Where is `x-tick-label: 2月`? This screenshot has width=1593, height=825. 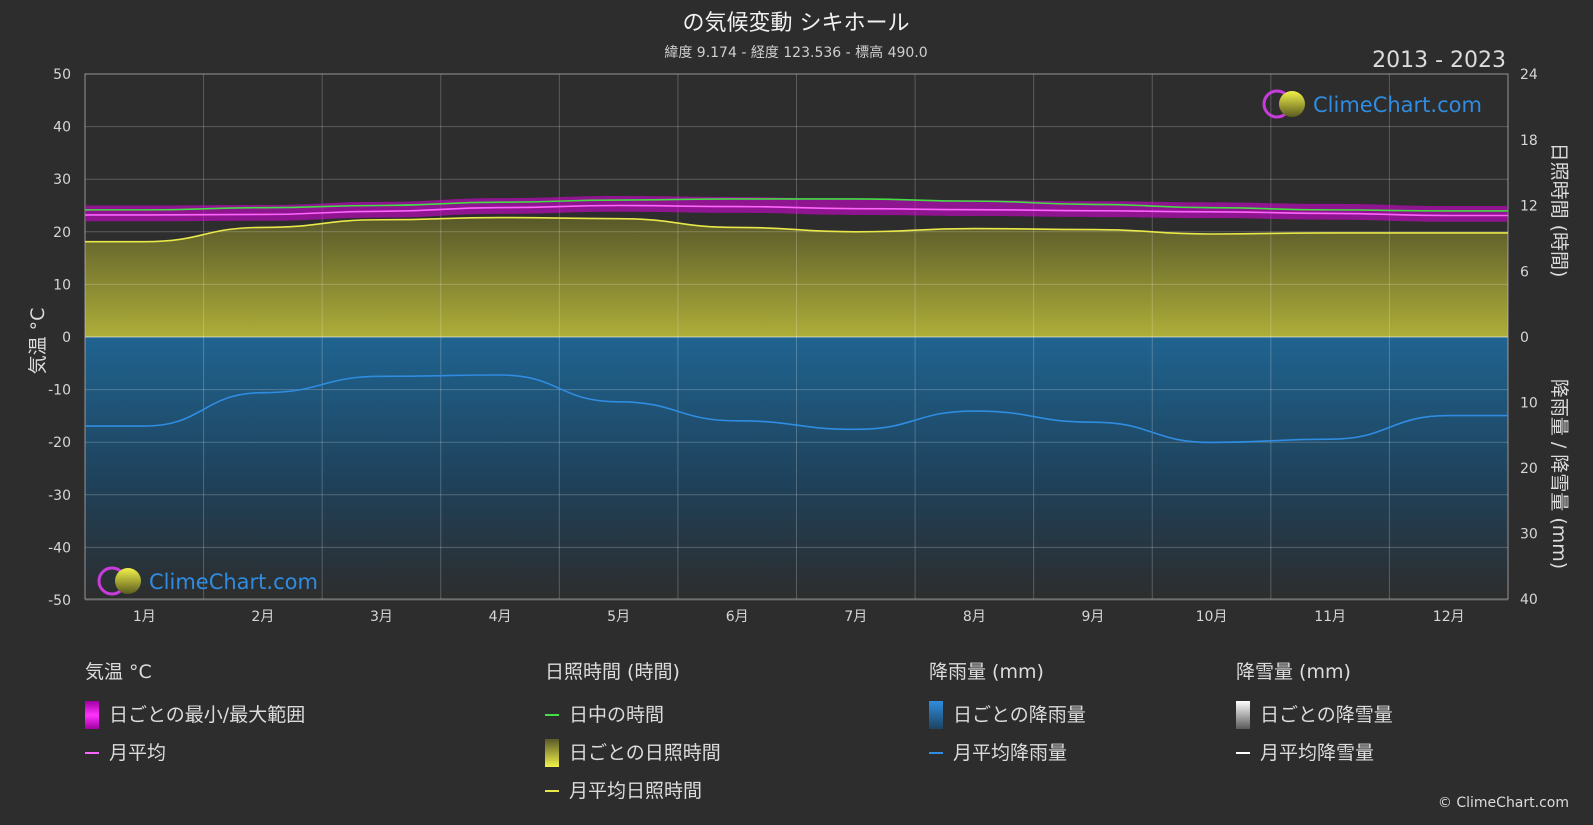 x-tick-label: 2月 is located at coordinates (262, 617).